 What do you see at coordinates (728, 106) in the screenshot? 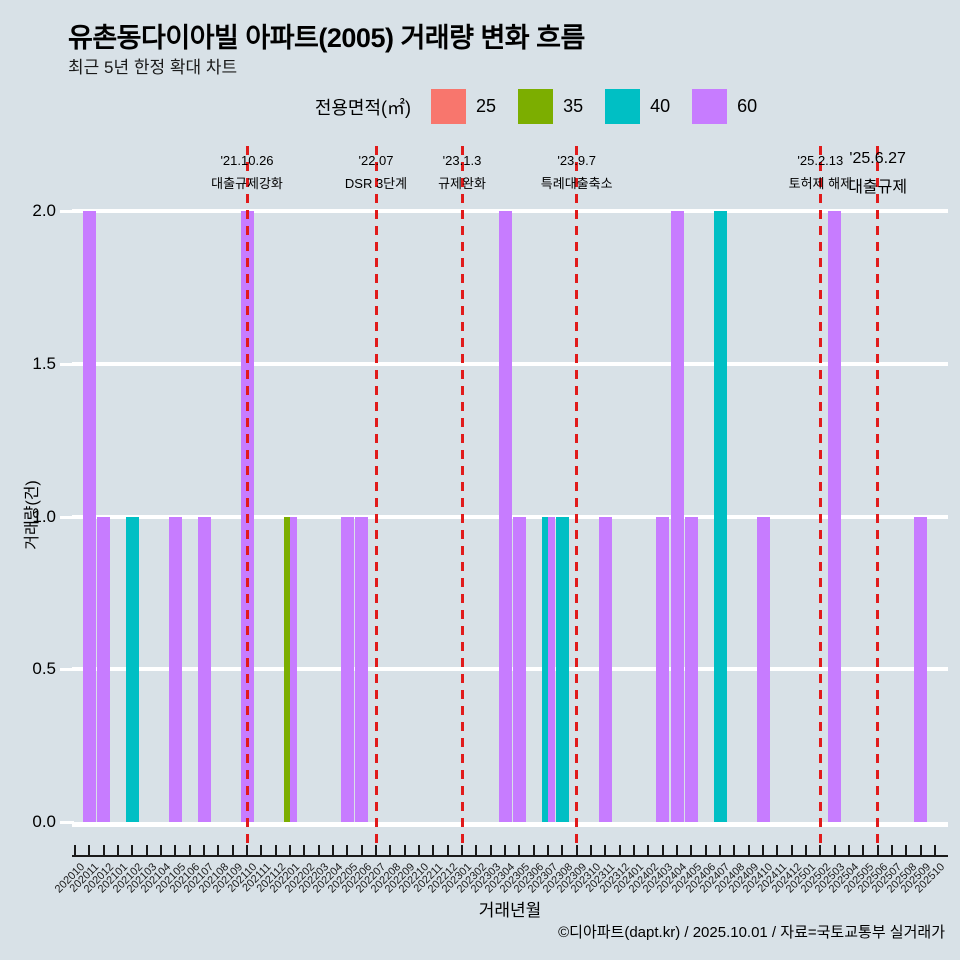
I see `legend-item: 60` at bounding box center [728, 106].